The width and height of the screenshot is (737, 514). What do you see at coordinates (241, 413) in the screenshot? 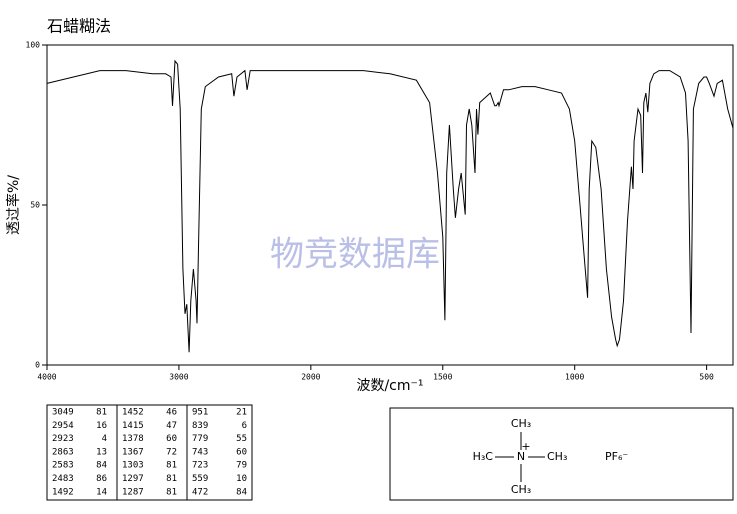
I see `peak-transmittance: 21` at bounding box center [241, 413].